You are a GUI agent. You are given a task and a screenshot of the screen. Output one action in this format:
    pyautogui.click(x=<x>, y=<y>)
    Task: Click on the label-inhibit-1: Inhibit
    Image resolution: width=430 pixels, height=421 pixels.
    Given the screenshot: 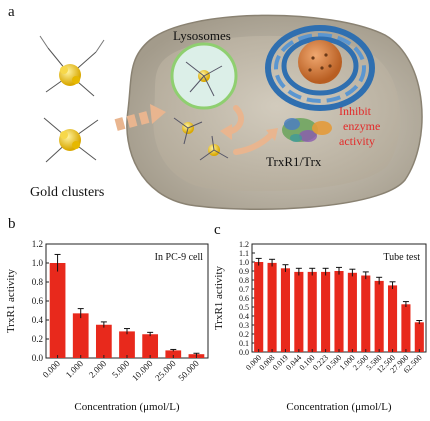 What is the action you would take?
    pyautogui.click(x=355, y=111)
    